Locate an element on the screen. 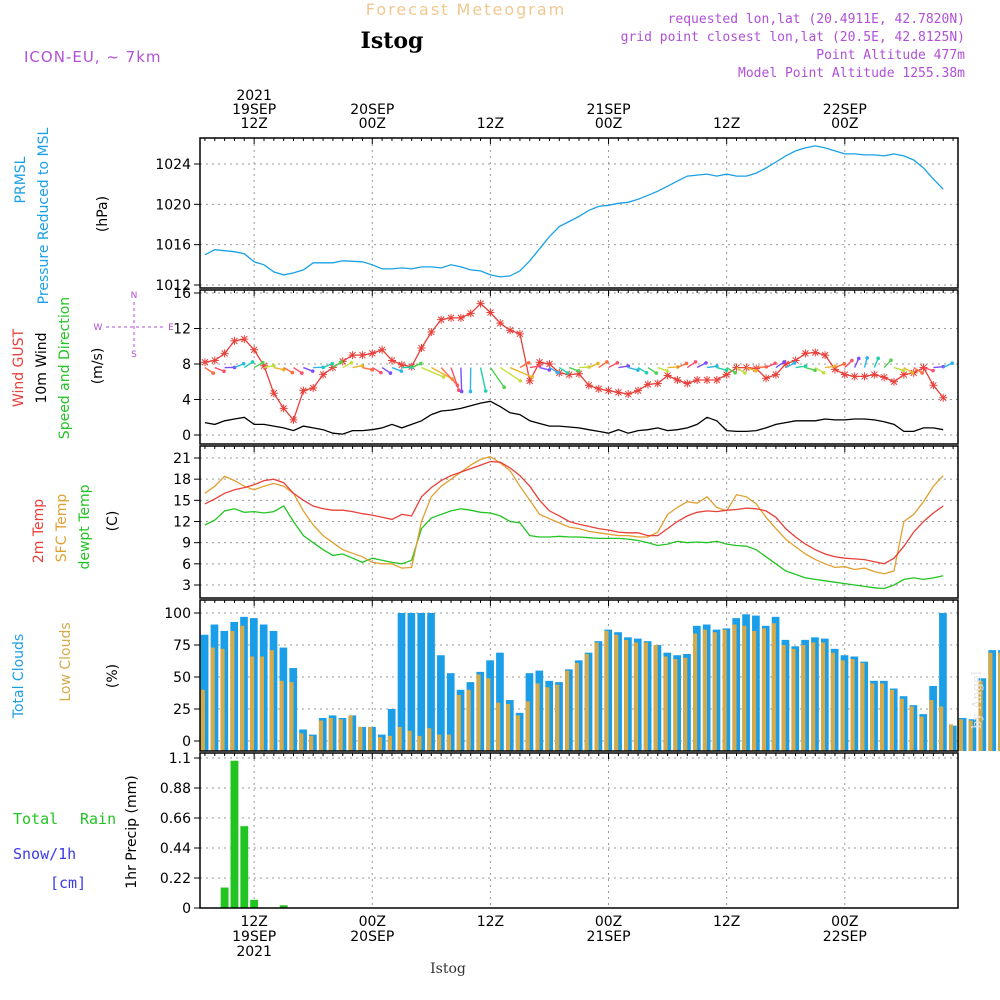 The image size is (1000, 1000). precip-unit-label: 1hr Precip (mm) is located at coordinates (132, 831).